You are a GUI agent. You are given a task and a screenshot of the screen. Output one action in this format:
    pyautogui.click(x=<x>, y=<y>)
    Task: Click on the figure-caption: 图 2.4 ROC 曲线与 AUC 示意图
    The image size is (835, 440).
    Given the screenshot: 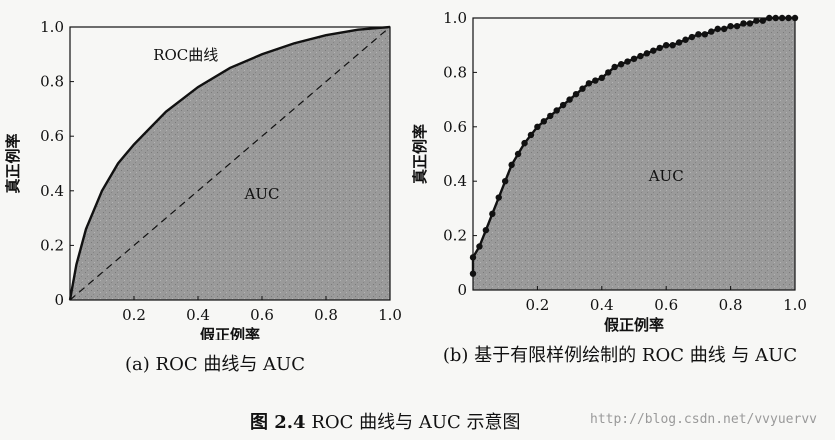 What is the action you would take?
    pyautogui.click(x=385, y=421)
    